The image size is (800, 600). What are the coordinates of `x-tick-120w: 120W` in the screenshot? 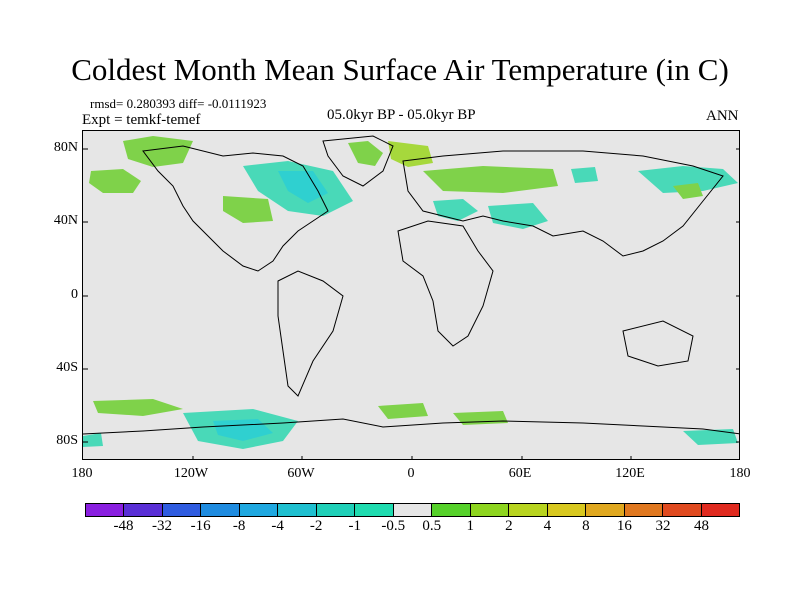 It's located at (191, 473).